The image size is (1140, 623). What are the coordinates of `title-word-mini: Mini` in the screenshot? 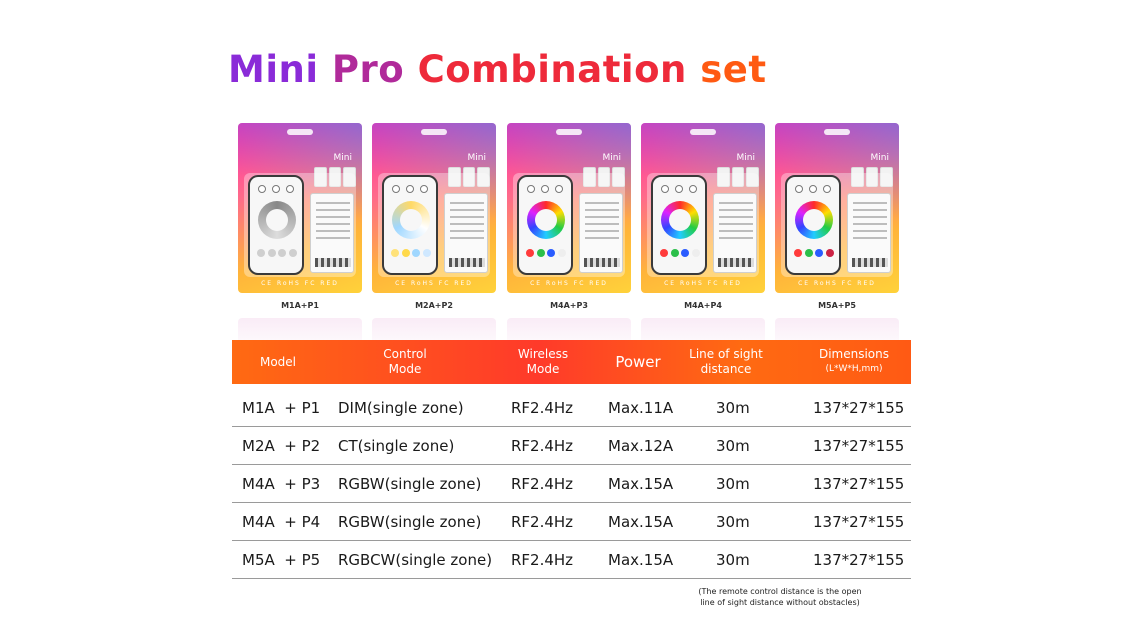 It's located at (273, 69).